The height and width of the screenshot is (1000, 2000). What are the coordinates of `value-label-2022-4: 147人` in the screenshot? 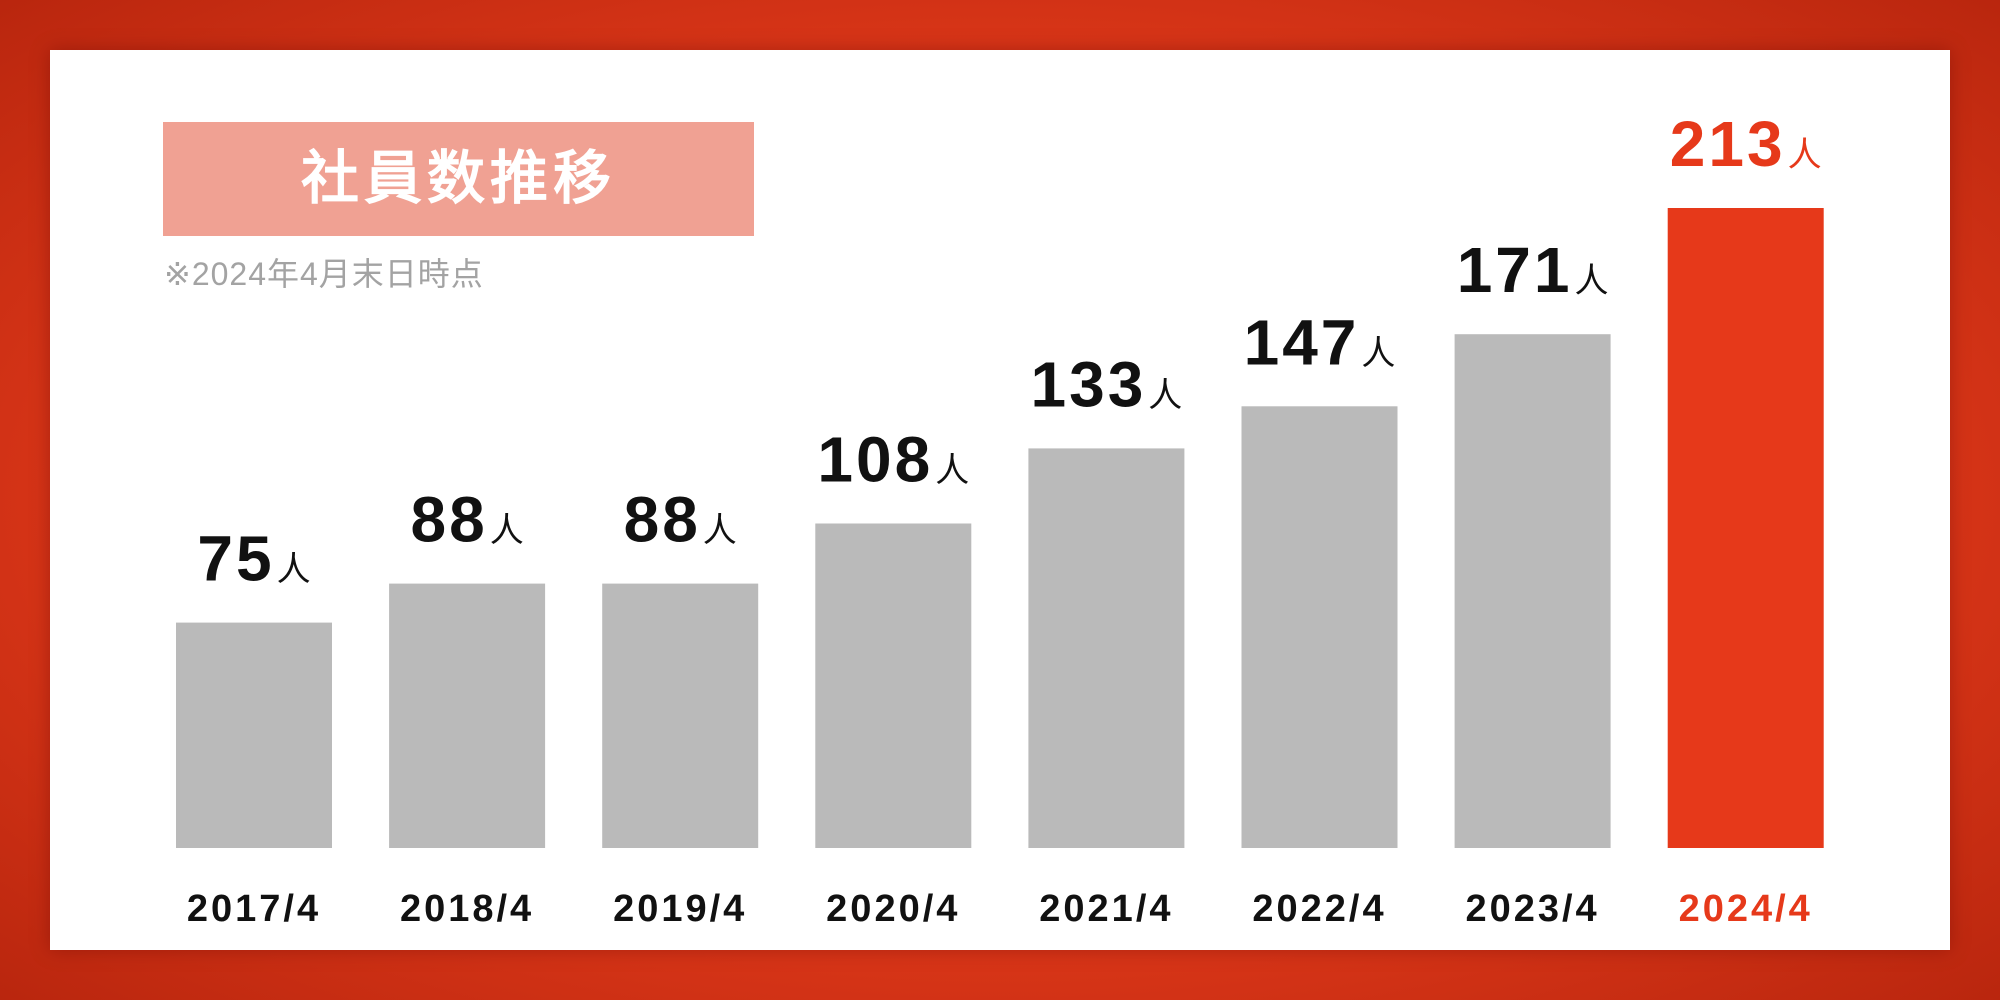 It's located at (1320, 342).